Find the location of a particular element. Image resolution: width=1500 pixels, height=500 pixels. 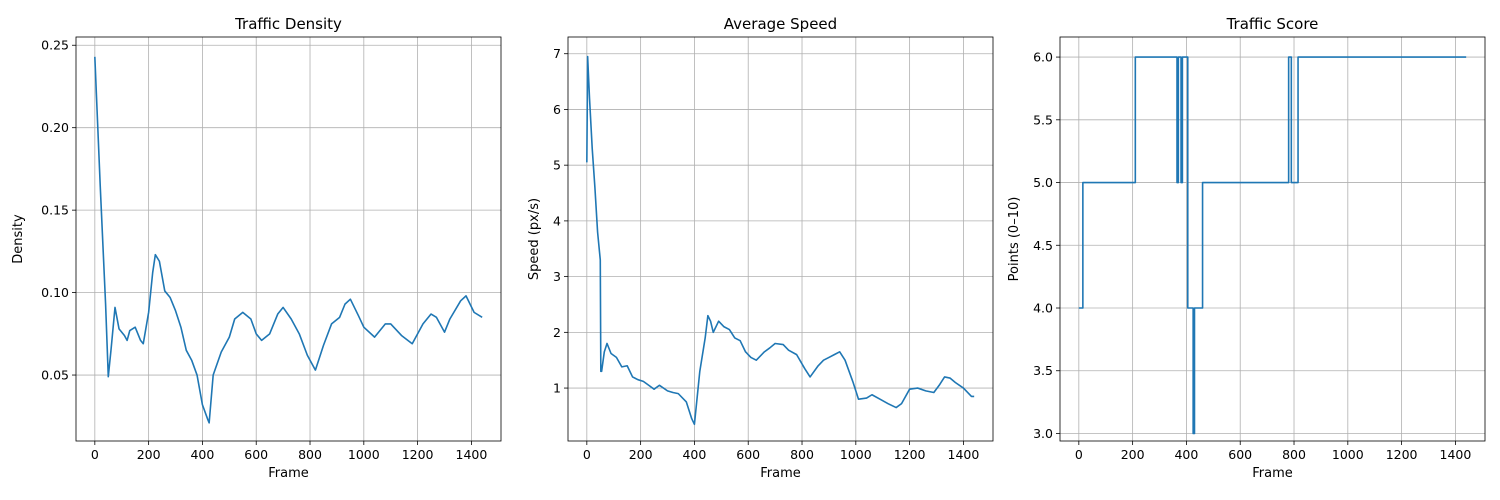

y-tick-label: 1 is located at coordinates (557, 388).